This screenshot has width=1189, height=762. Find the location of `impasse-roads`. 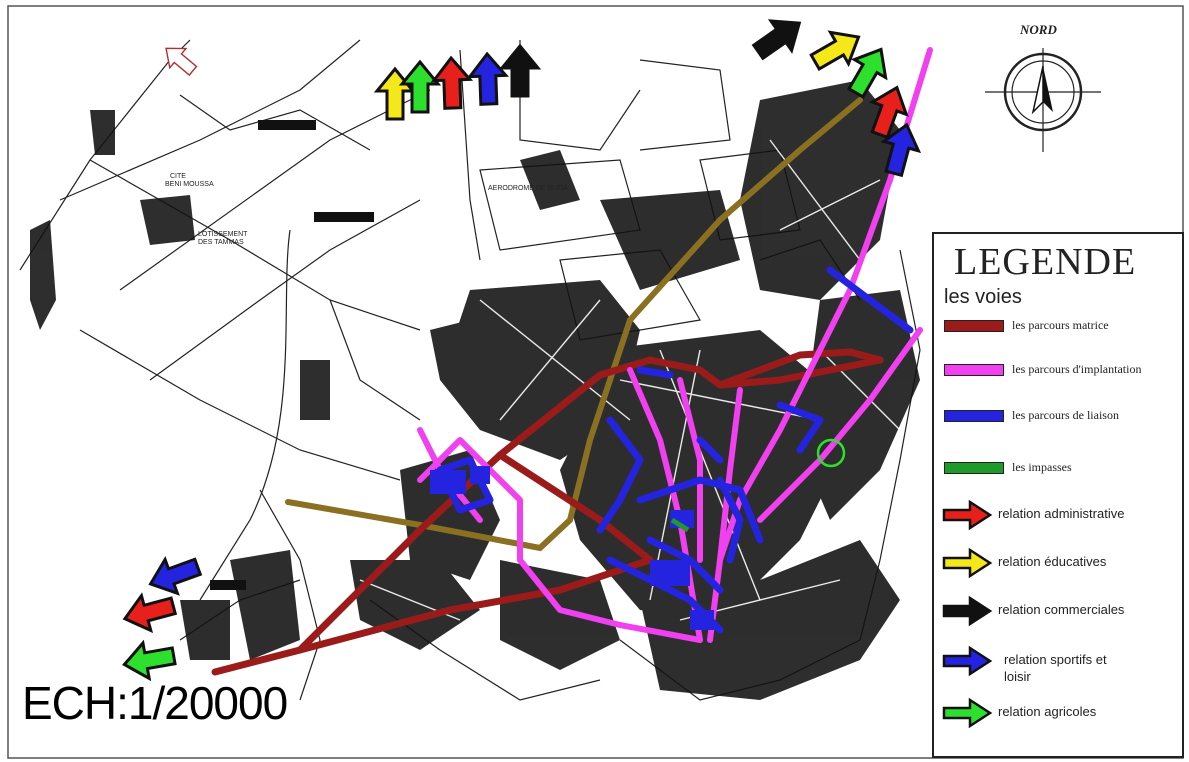

impasse-roads is located at coordinates (680, 525).